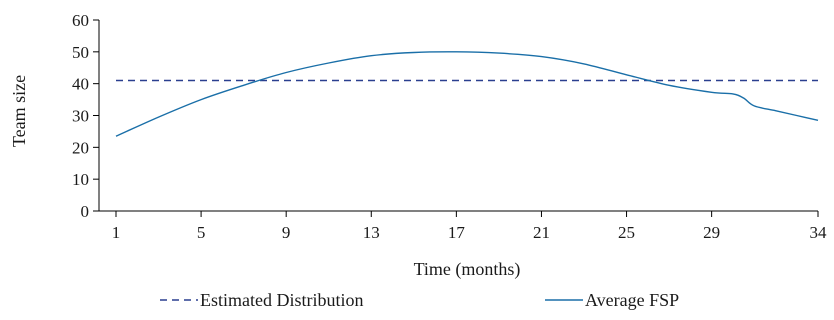  I want to click on legend-label: Estimated Distribution, so click(282, 300).